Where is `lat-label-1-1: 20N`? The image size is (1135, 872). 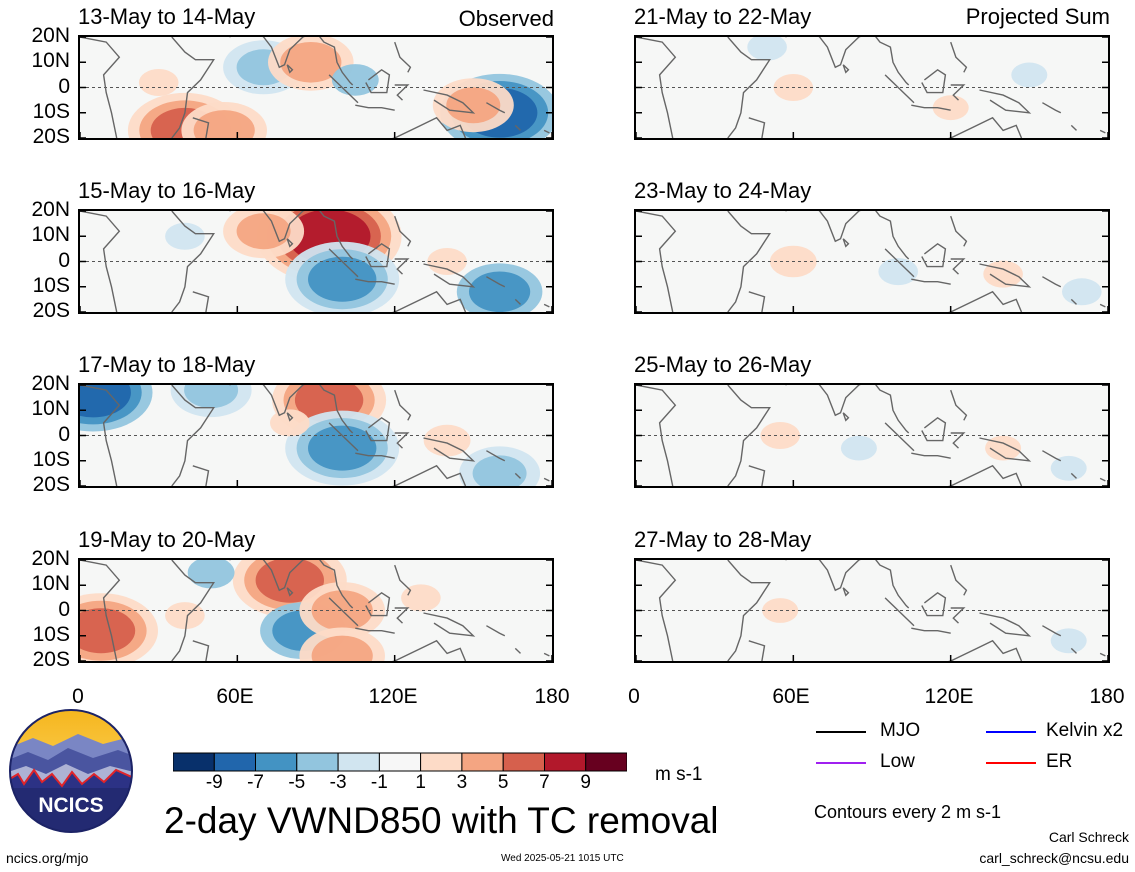
lat-label-1-1: 20N is located at coordinates (50, 35).